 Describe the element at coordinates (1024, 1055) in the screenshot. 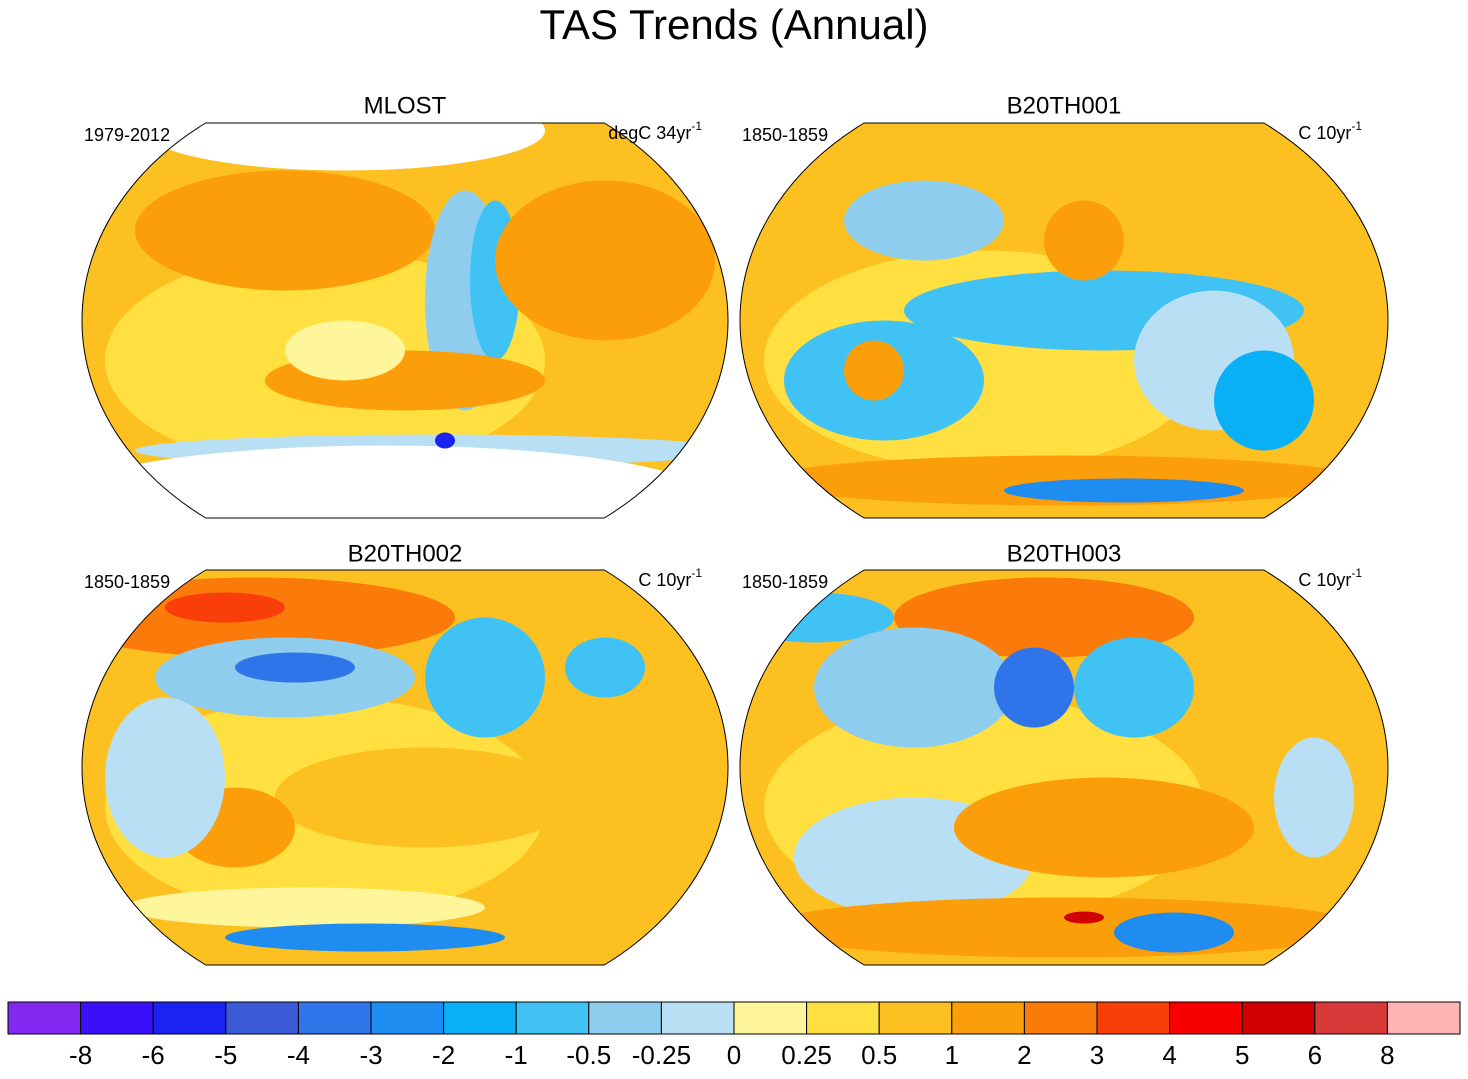

I see `colorbar-label: 2` at that location.